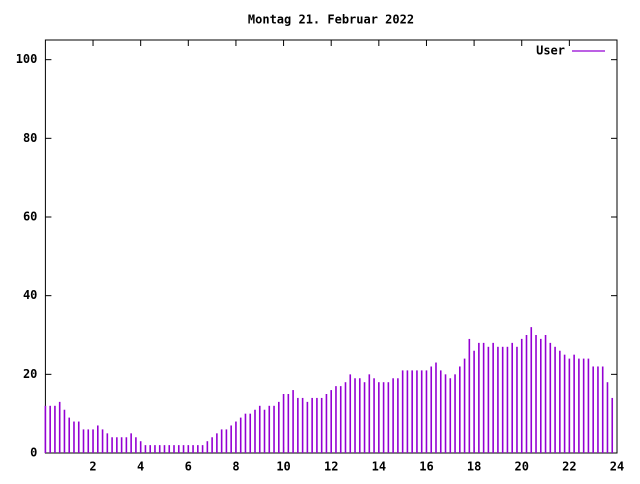  What do you see at coordinates (92, 467) in the screenshot?
I see `x-tick-label: 2` at bounding box center [92, 467].